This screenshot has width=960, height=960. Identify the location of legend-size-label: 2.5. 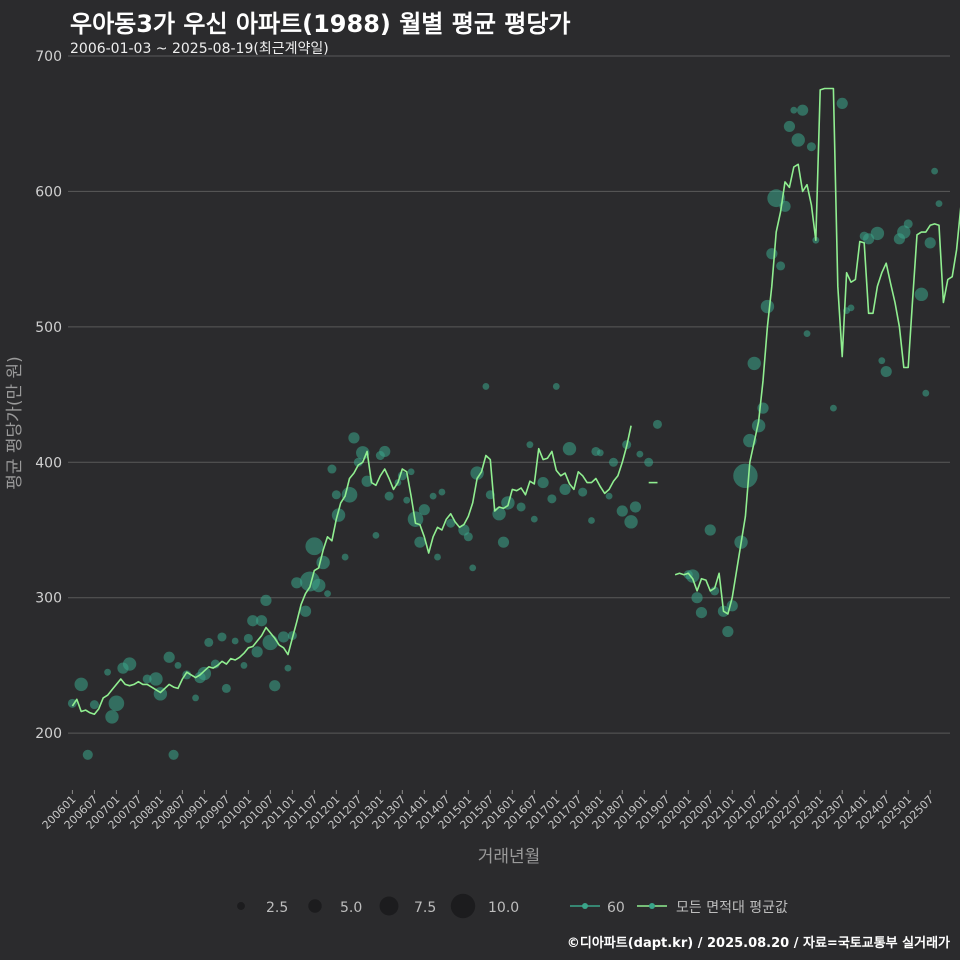
(277, 908).